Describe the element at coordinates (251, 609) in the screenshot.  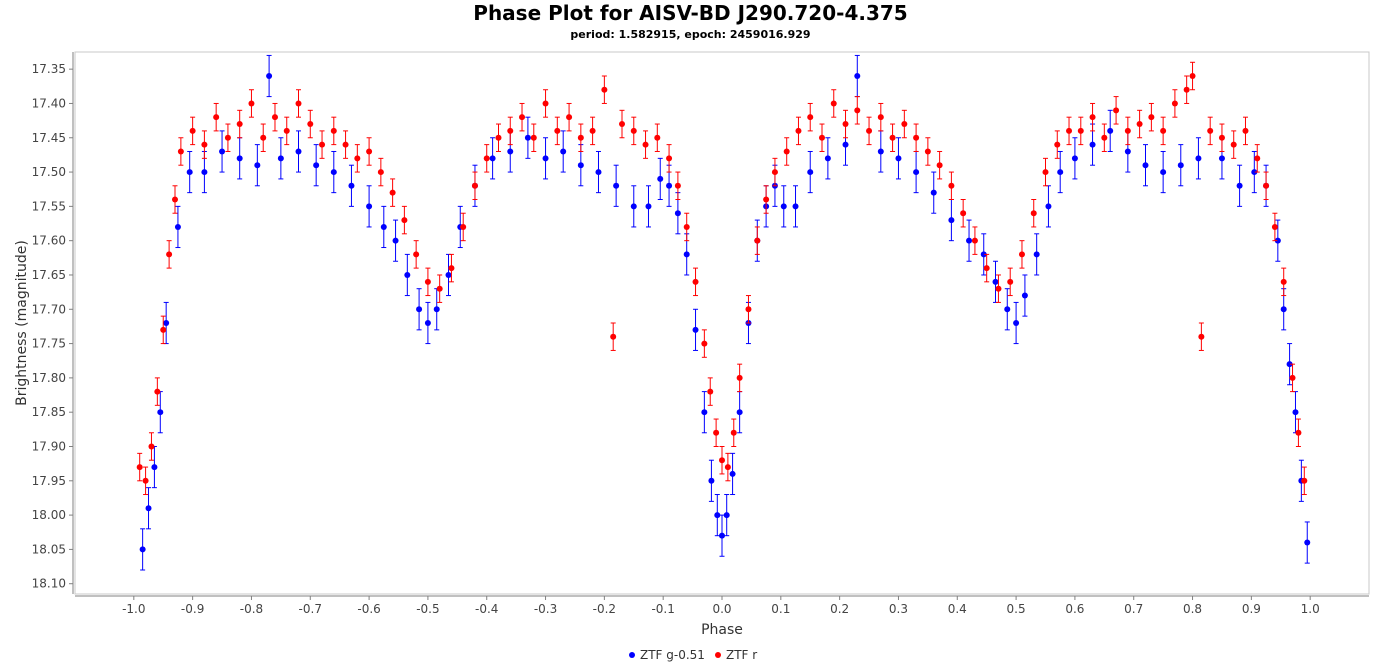
I see `x-tick-label: -0.8` at that location.